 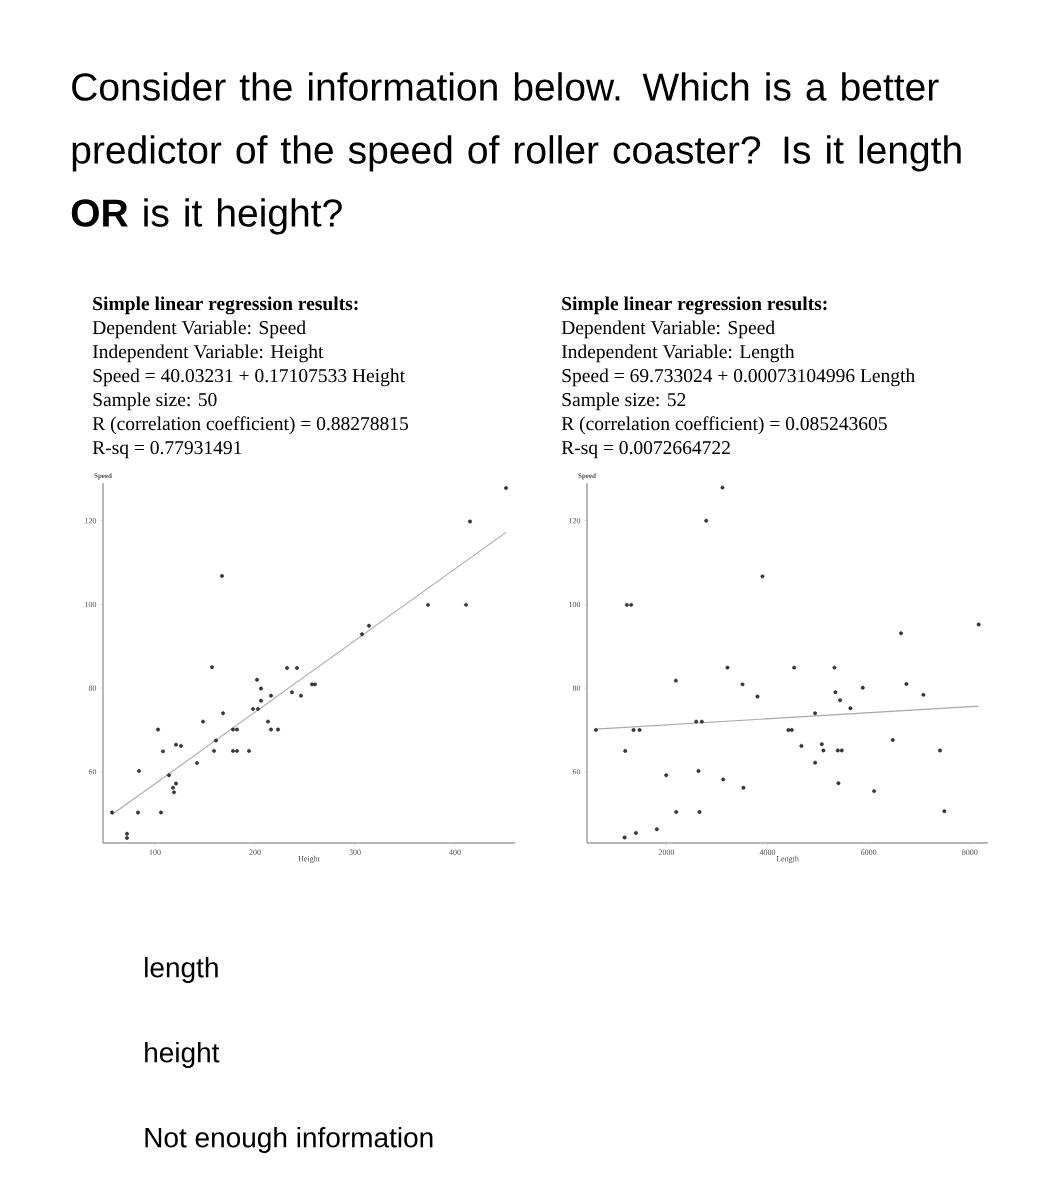 I want to click on text: length, so click(x=181, y=970).